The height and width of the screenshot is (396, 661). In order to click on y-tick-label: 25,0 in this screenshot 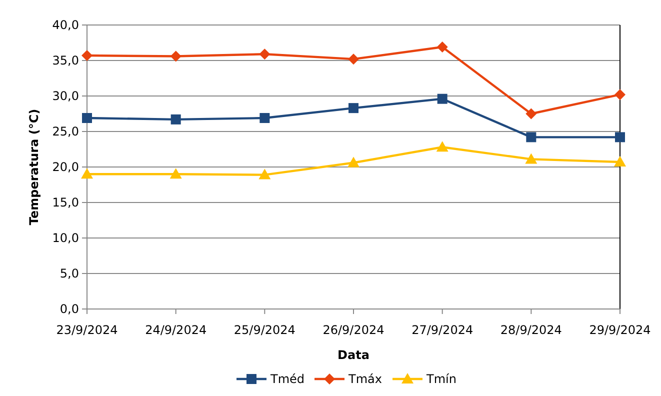, I will do `click(65, 131)`.